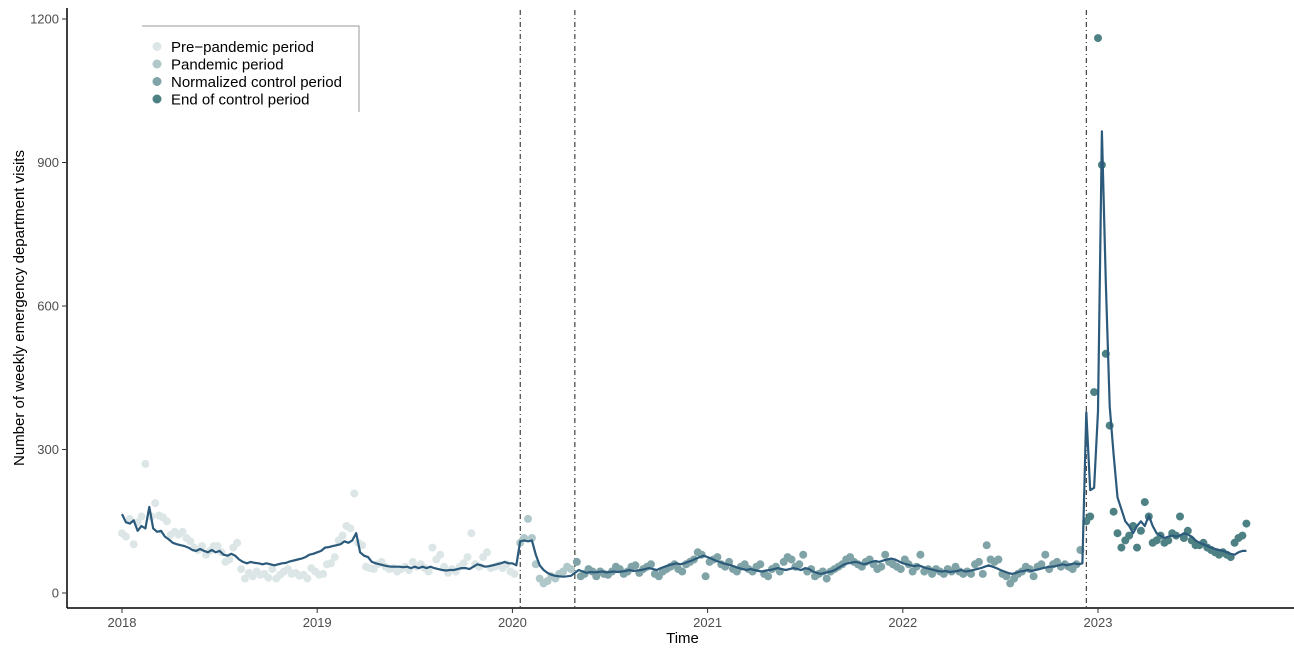 Image resolution: width=1294 pixels, height=648 pixels. Describe the element at coordinates (1166, 298) in the screenshot. I see `series-4-points` at that location.